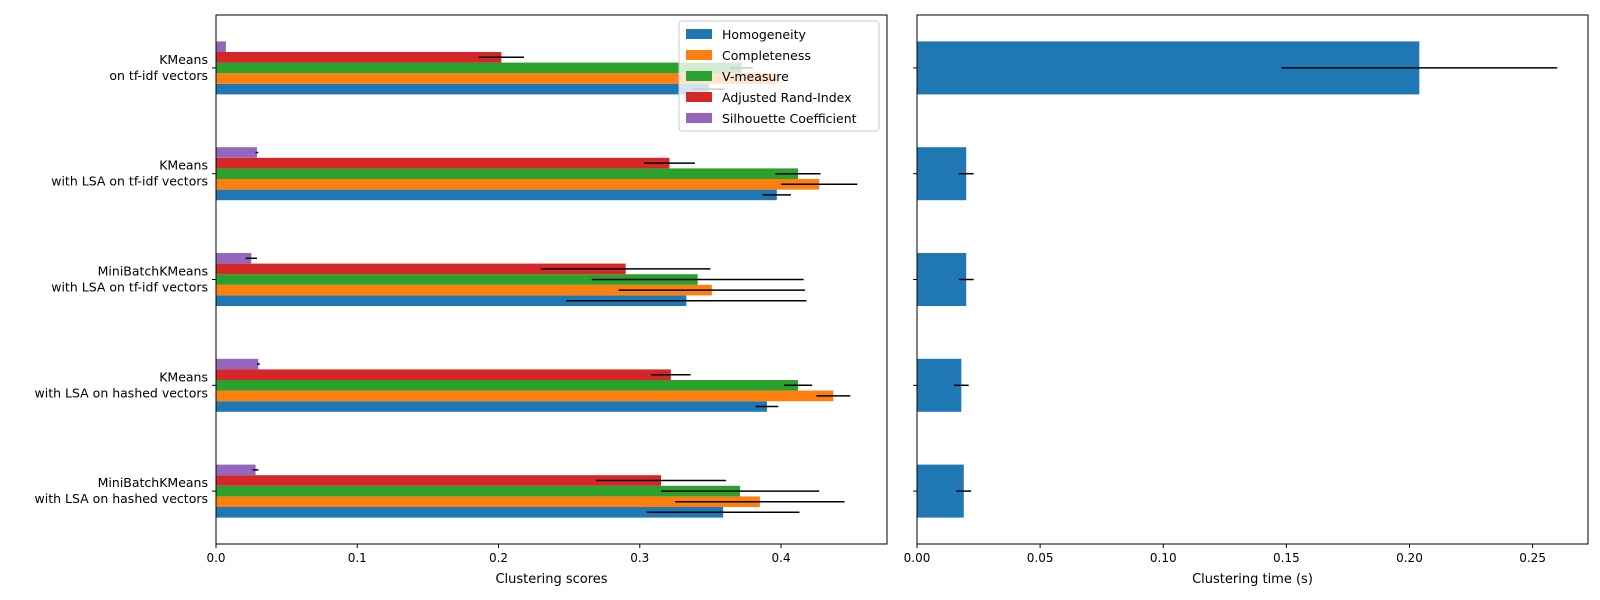 This screenshot has width=1600, height=600. Describe the element at coordinates (215, 558) in the screenshot. I see `x-tick-label: 0.0` at that location.